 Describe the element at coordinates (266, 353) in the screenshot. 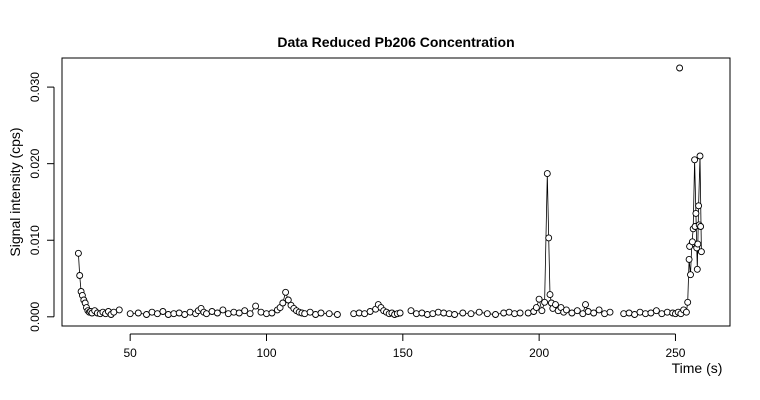

I see `x-tick-label: 100` at that location.